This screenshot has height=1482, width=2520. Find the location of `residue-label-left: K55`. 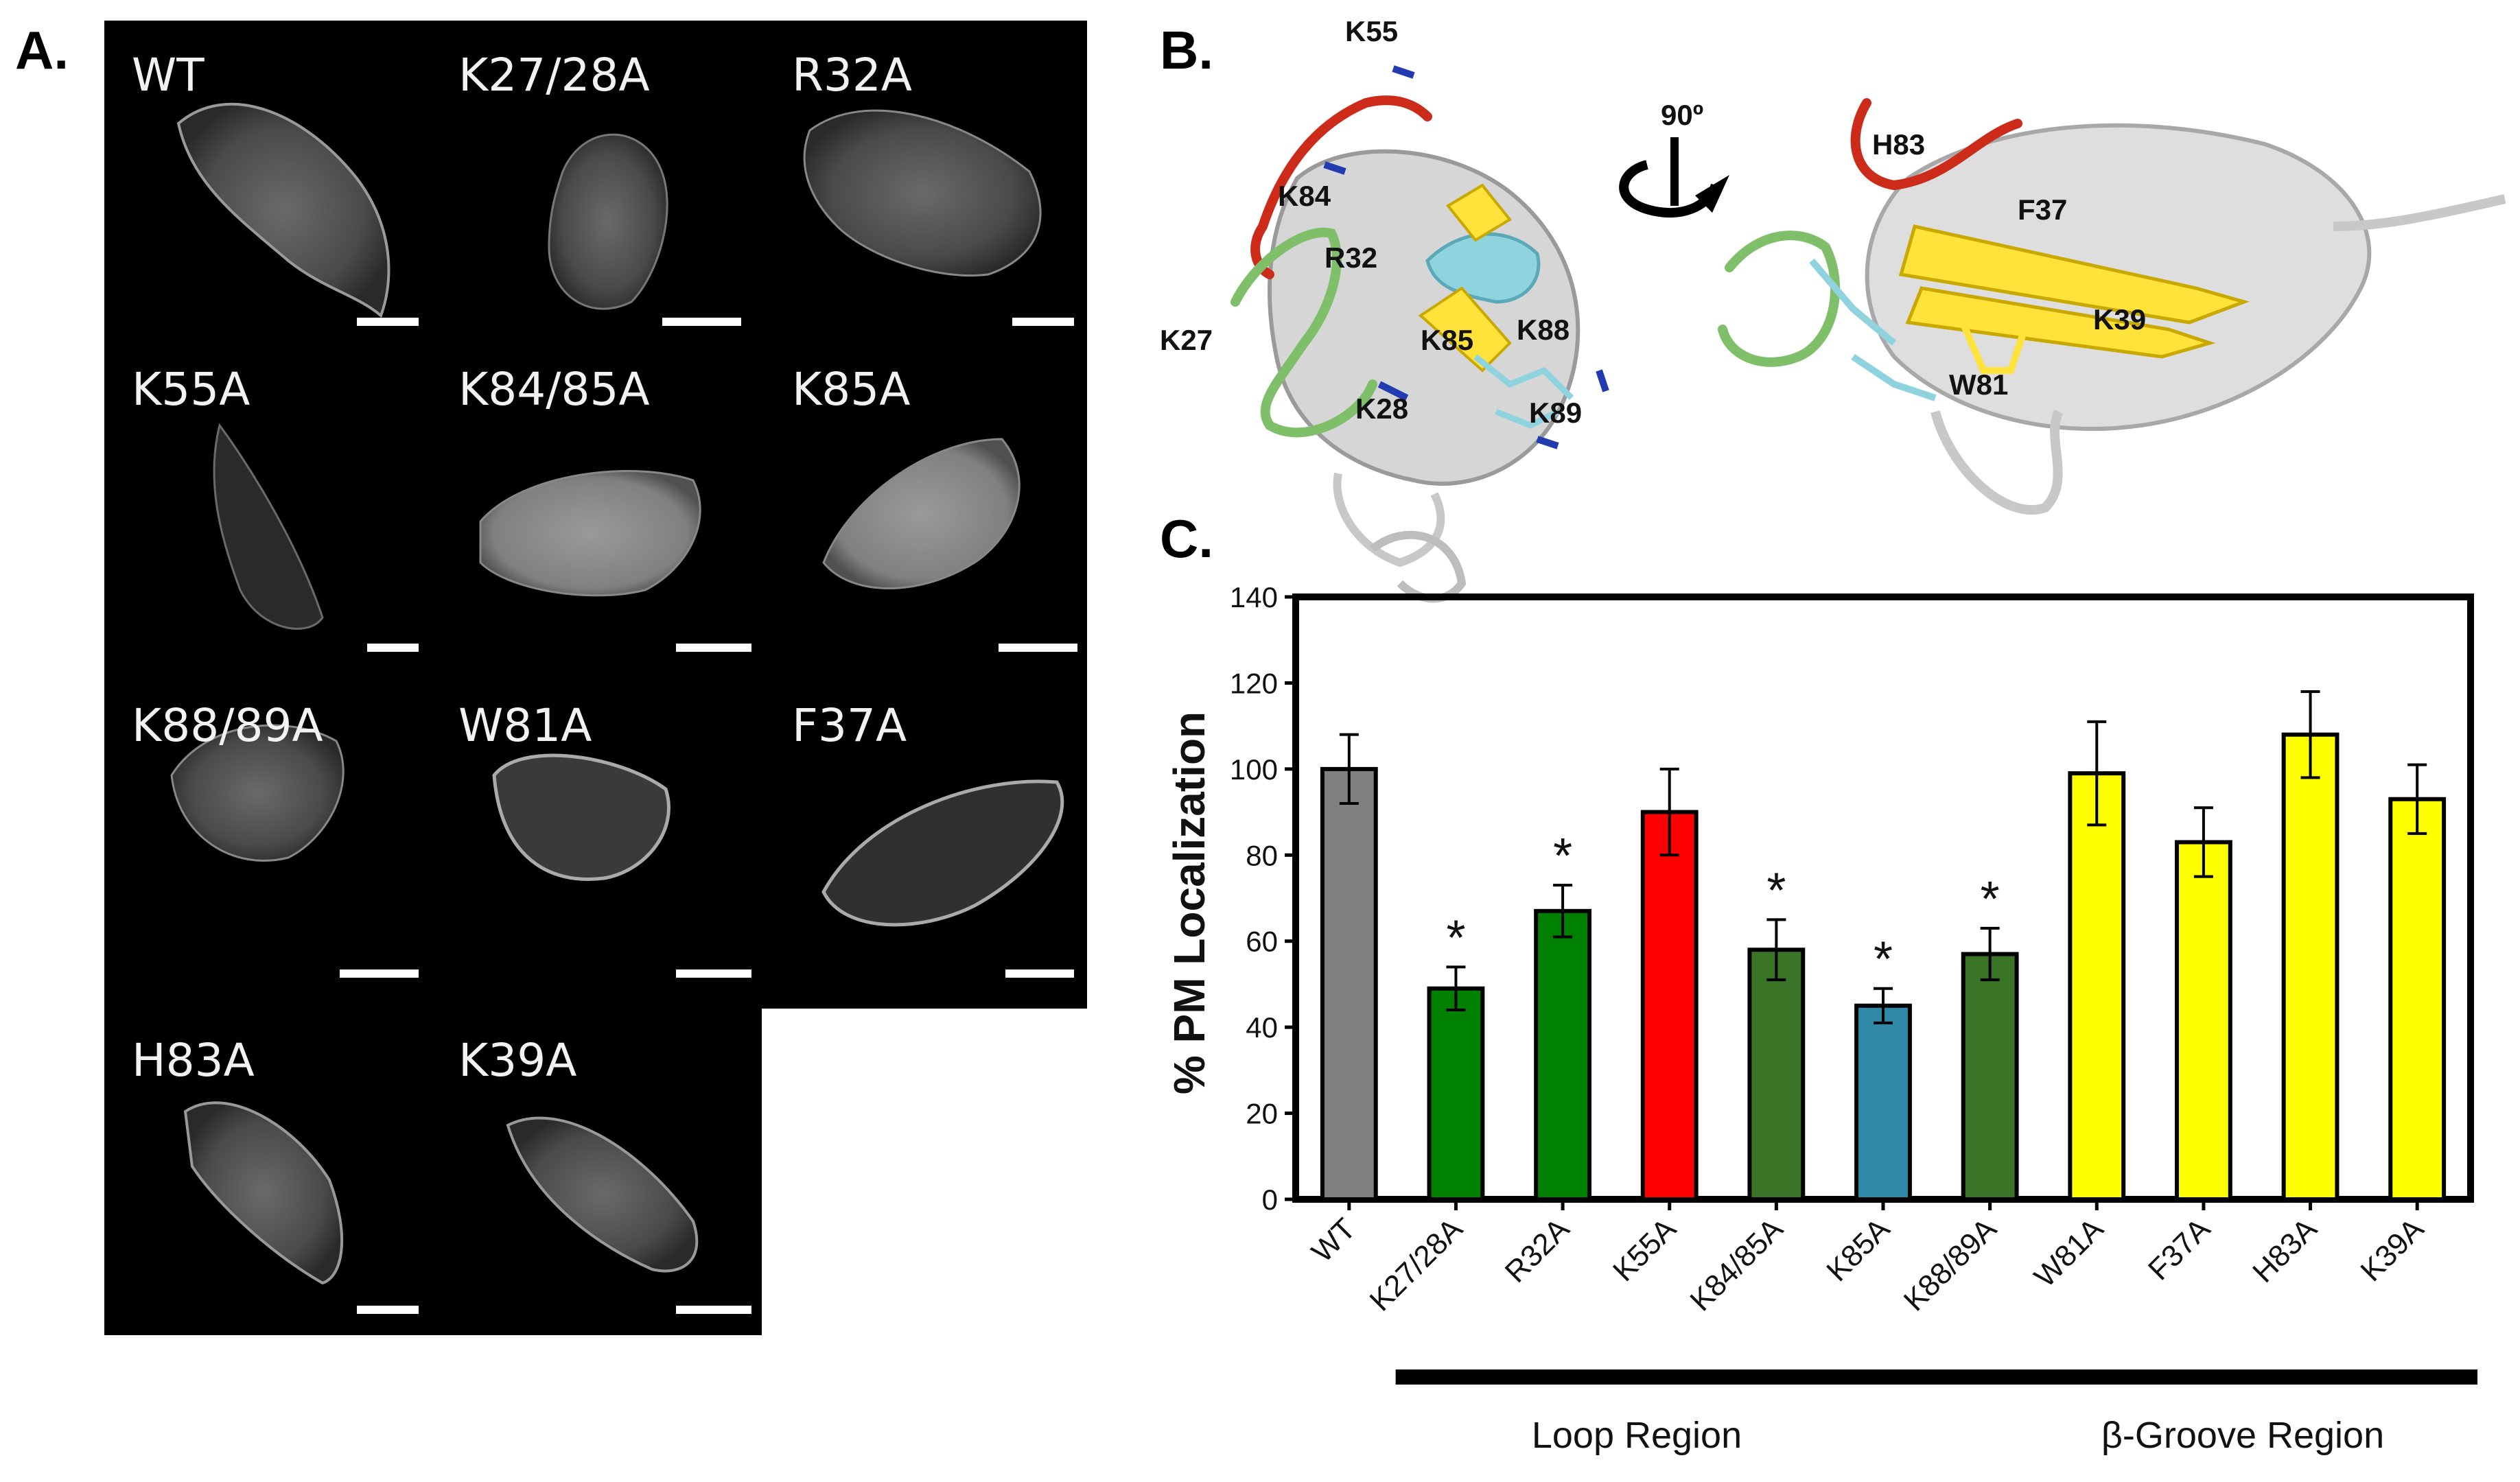

residue-label-left: K55 is located at coordinates (1371, 31).